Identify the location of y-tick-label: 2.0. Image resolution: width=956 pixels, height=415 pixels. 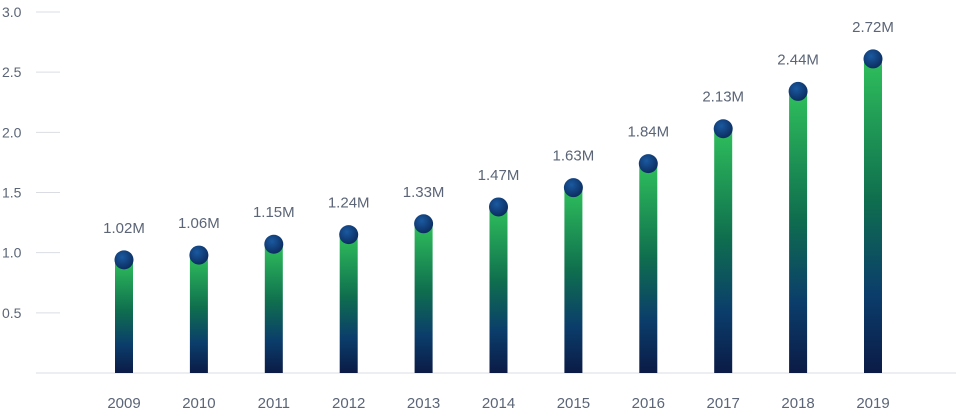
(12, 132).